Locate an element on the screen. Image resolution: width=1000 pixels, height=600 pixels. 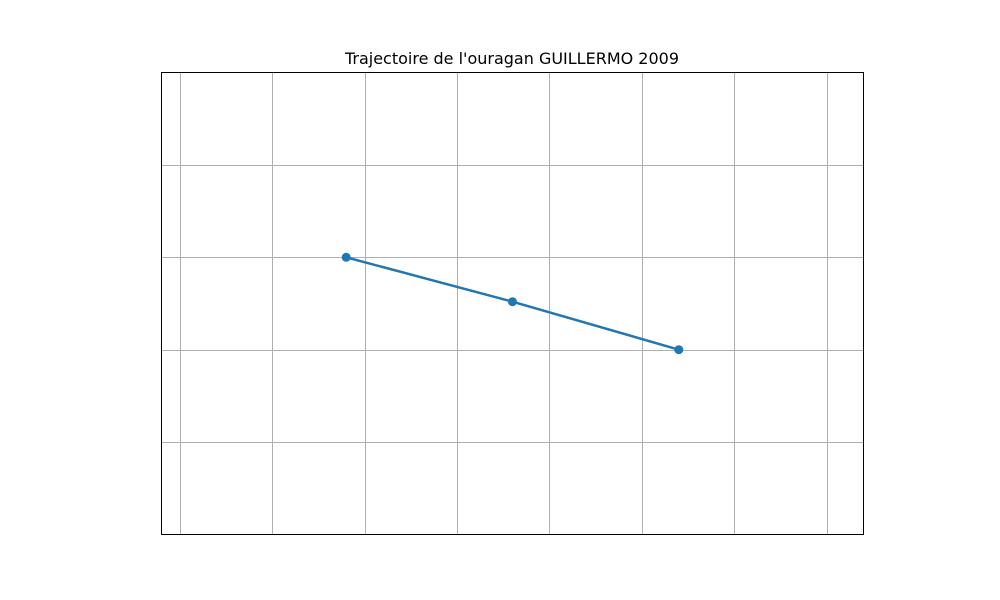
series-layer is located at coordinates (512, 303).